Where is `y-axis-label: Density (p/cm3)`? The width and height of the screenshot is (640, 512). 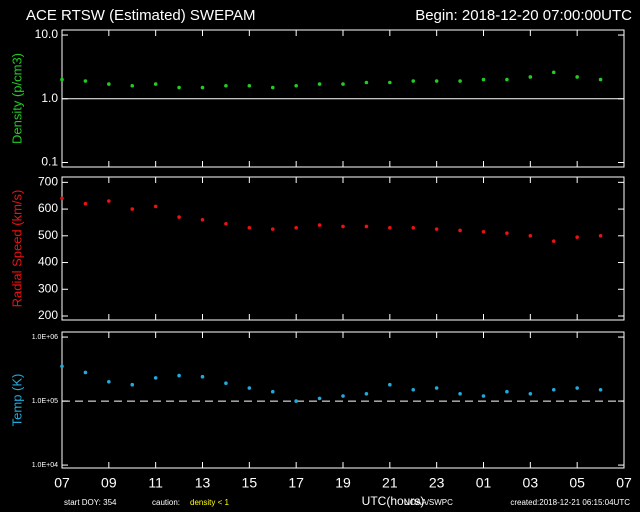
y-axis-label: Density (p/cm3) is located at coordinates (16, 98).